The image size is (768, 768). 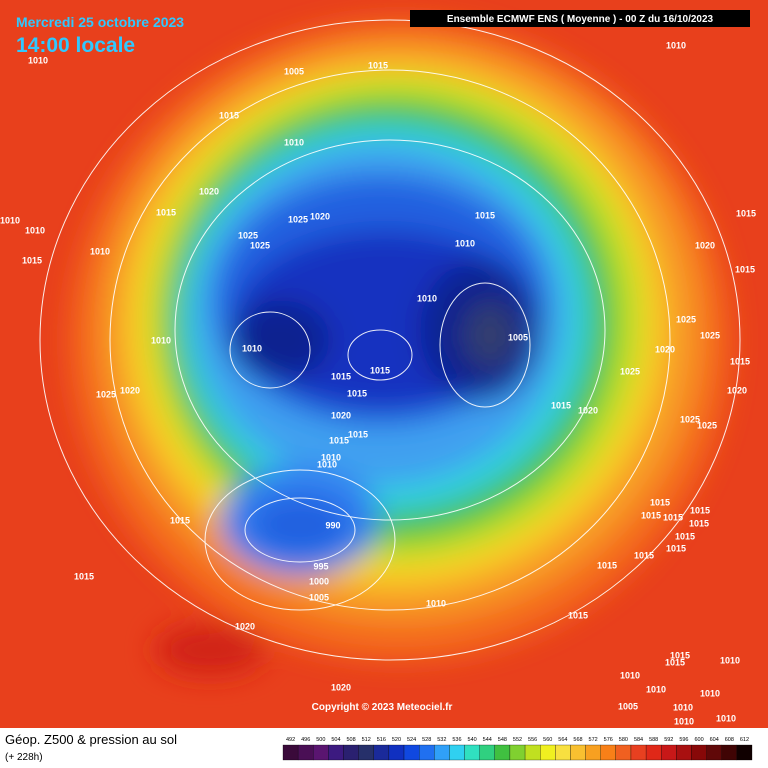 What do you see at coordinates (75, 45) in the screenshot?
I see `time: 14:00 locale` at bounding box center [75, 45].